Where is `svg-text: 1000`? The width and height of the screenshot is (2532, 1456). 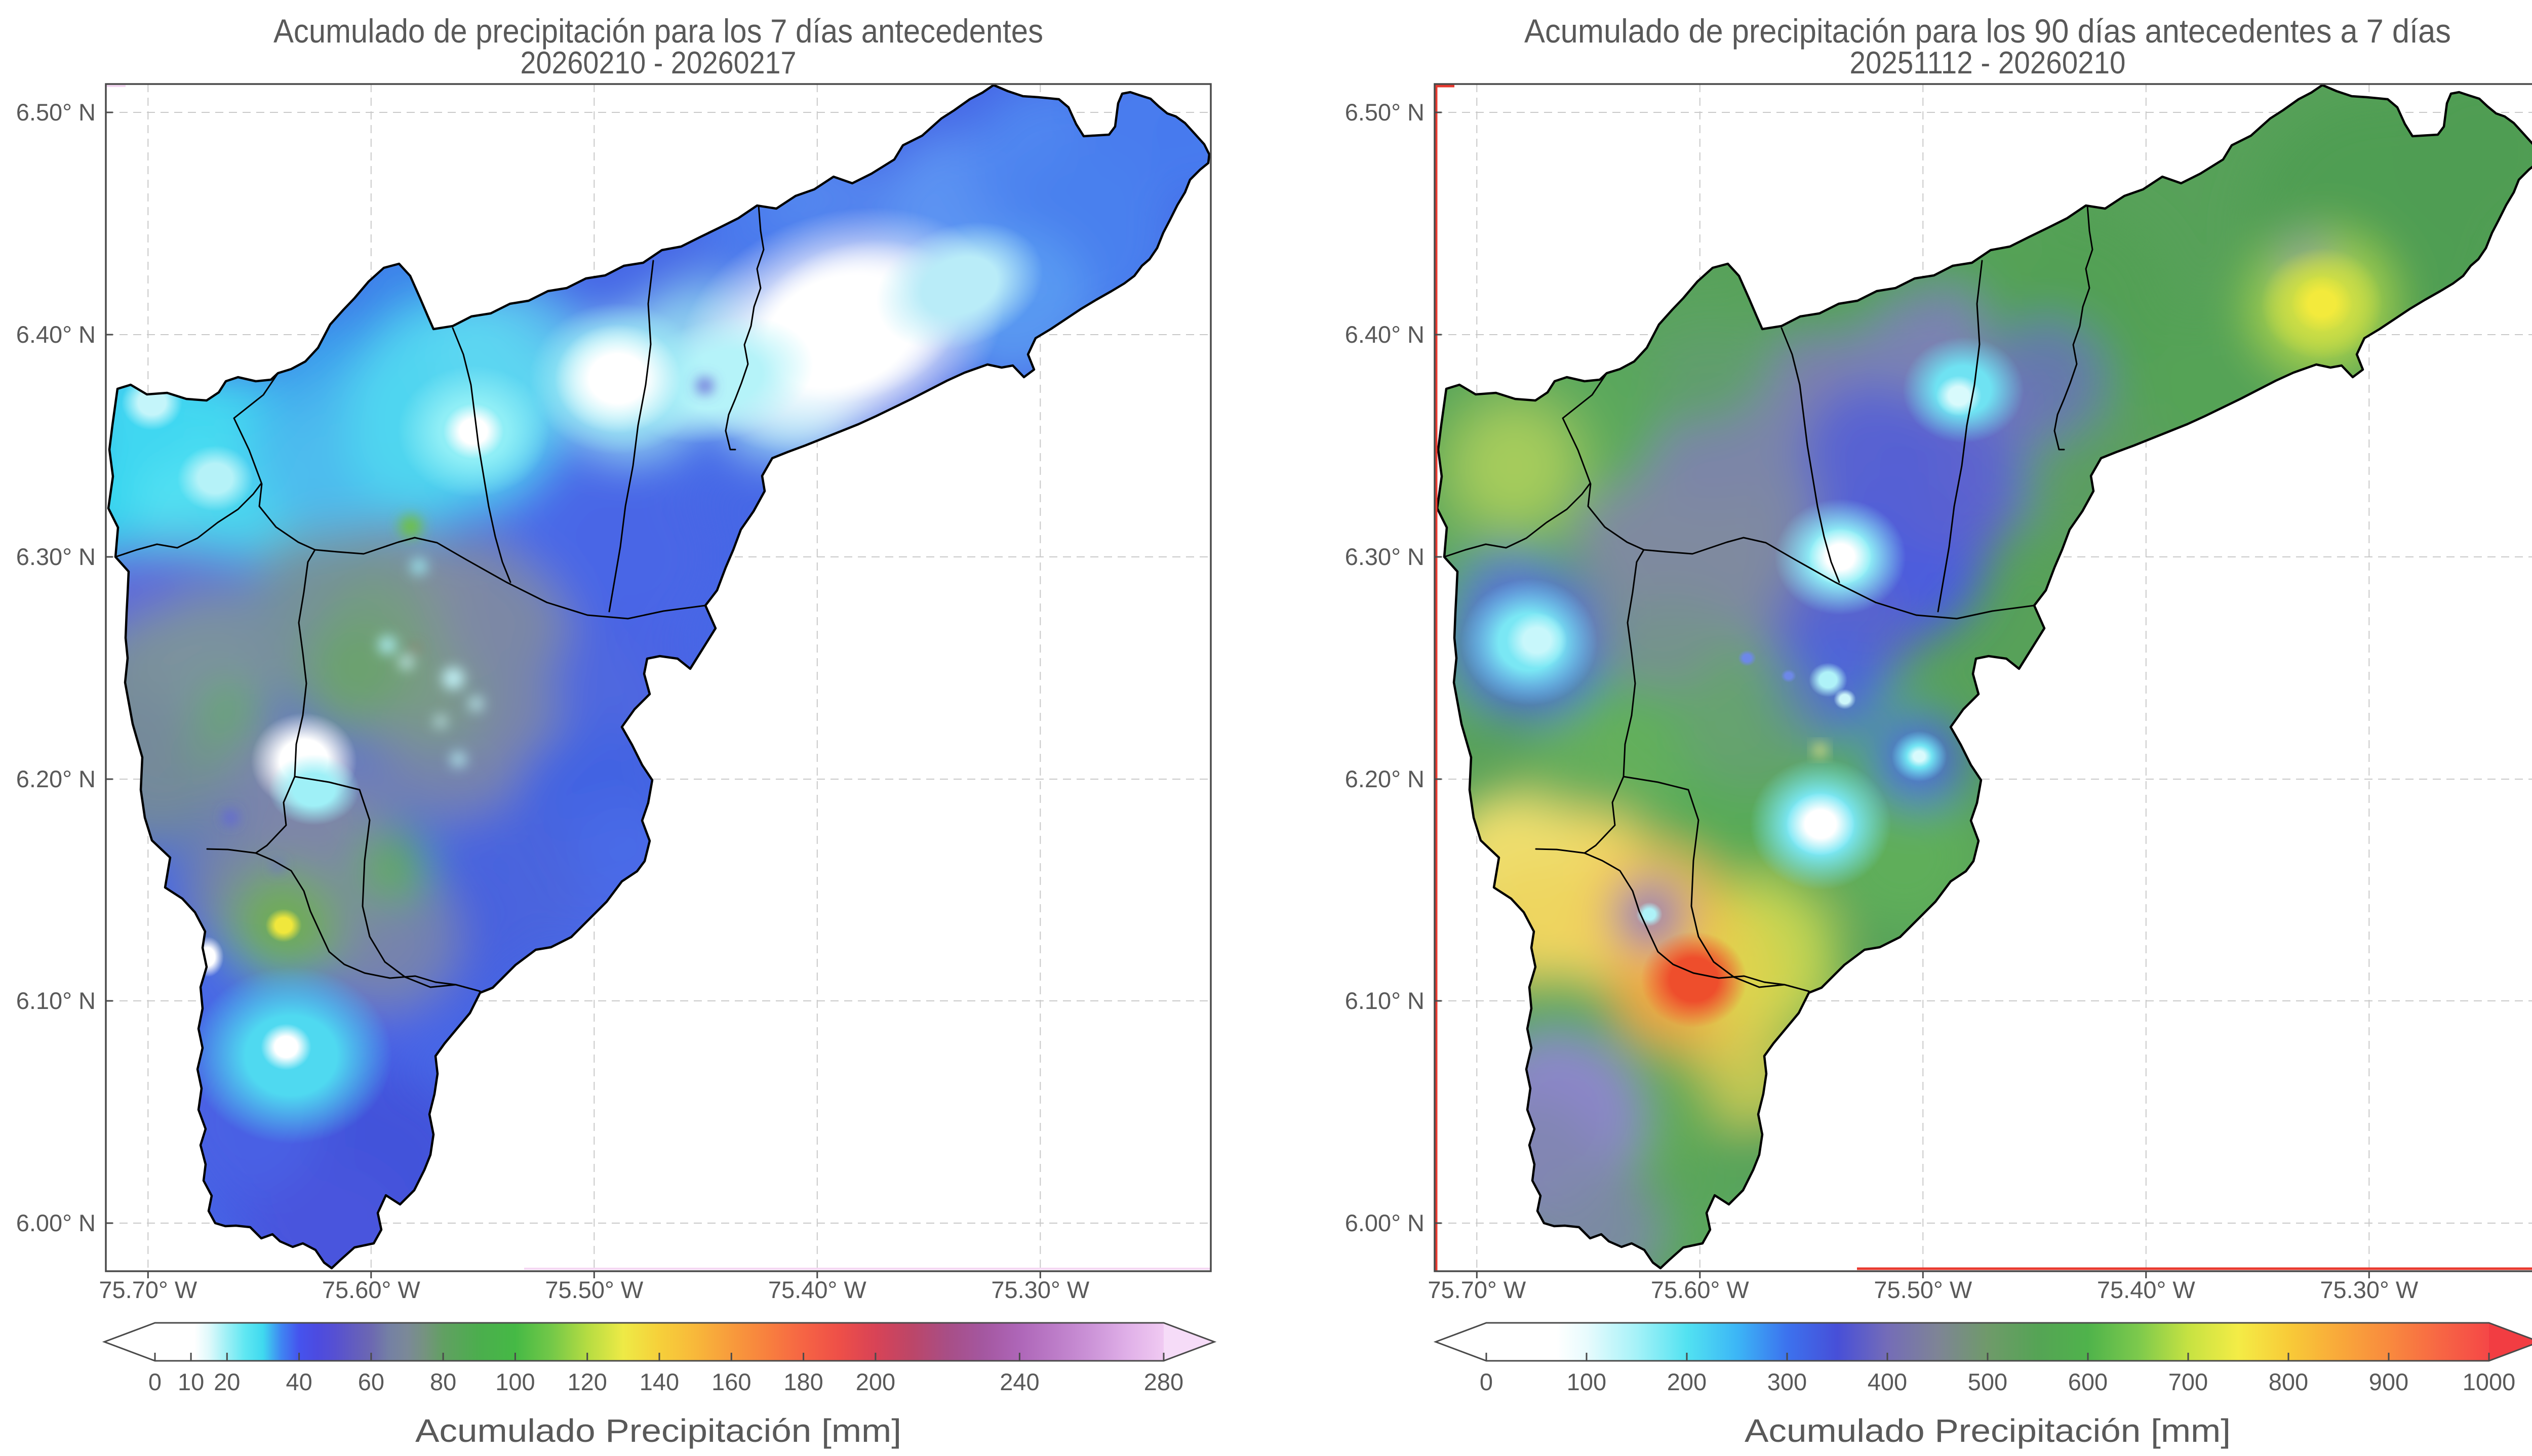
svg-text: 1000 is located at coordinates (2489, 1381).